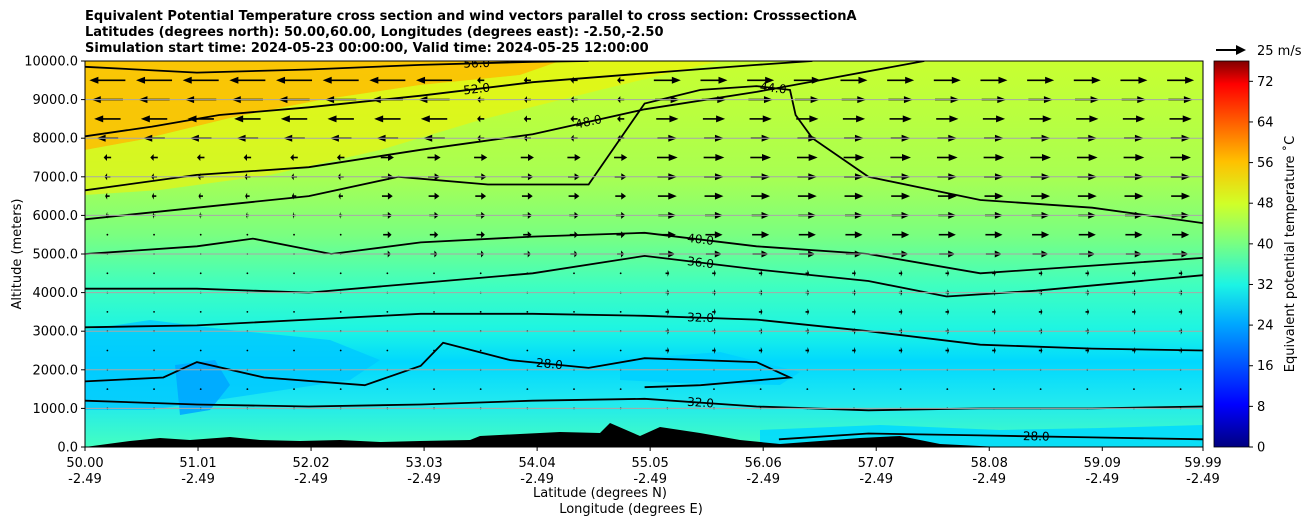 The image size is (1308, 526). I want to click on wind-key-arrowhead, so click(1241, 50).